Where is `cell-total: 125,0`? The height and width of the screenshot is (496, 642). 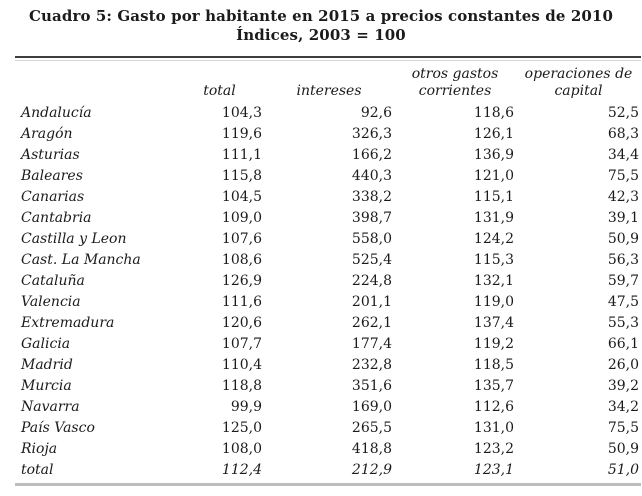 cell-total: 125,0 is located at coordinates (241, 428).